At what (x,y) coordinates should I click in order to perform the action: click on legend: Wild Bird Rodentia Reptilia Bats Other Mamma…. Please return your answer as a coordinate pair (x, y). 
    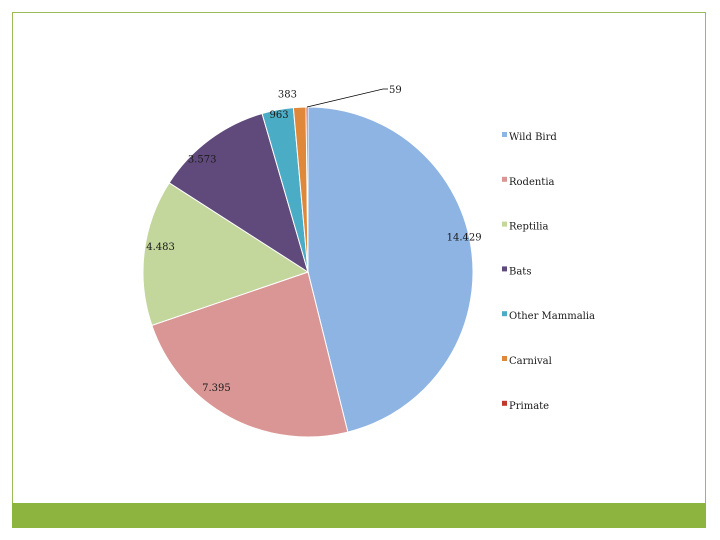
    Looking at the image, I should click on (548, 272).